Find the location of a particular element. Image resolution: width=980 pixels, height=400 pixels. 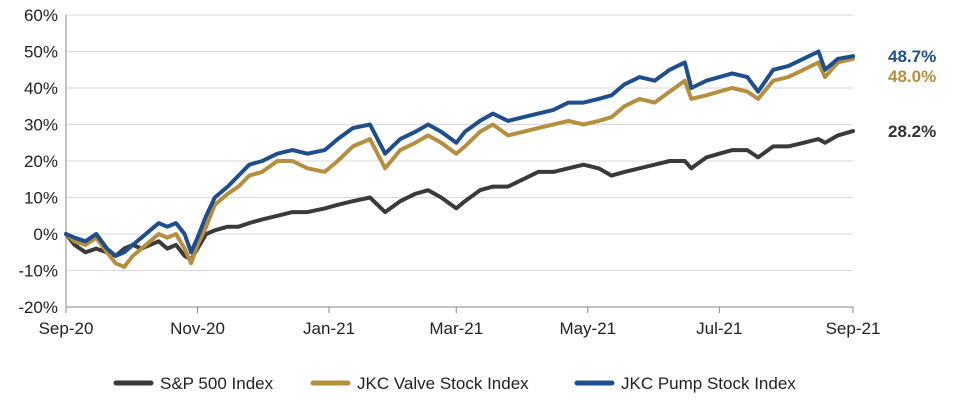

legend-label: JKC Pump Stock Index is located at coordinates (708, 383).